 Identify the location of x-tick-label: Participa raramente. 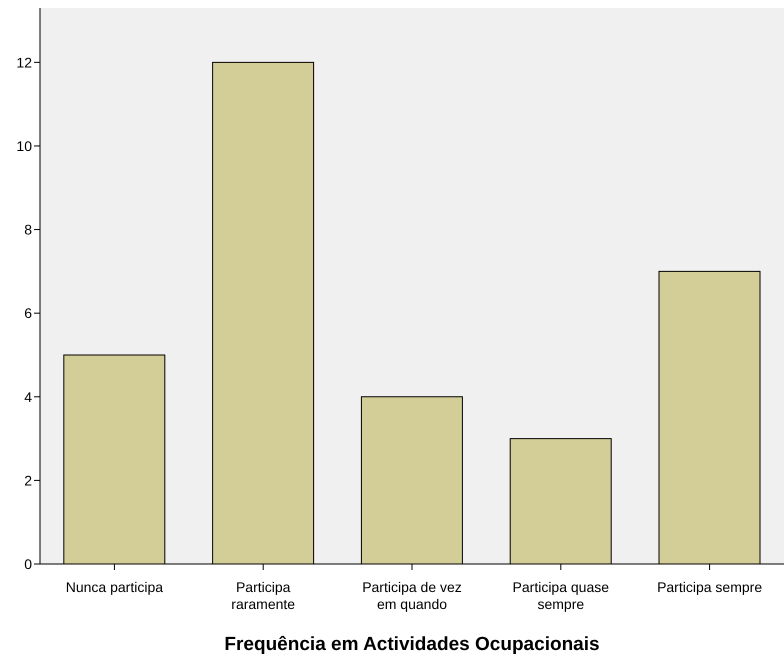
(263, 595).